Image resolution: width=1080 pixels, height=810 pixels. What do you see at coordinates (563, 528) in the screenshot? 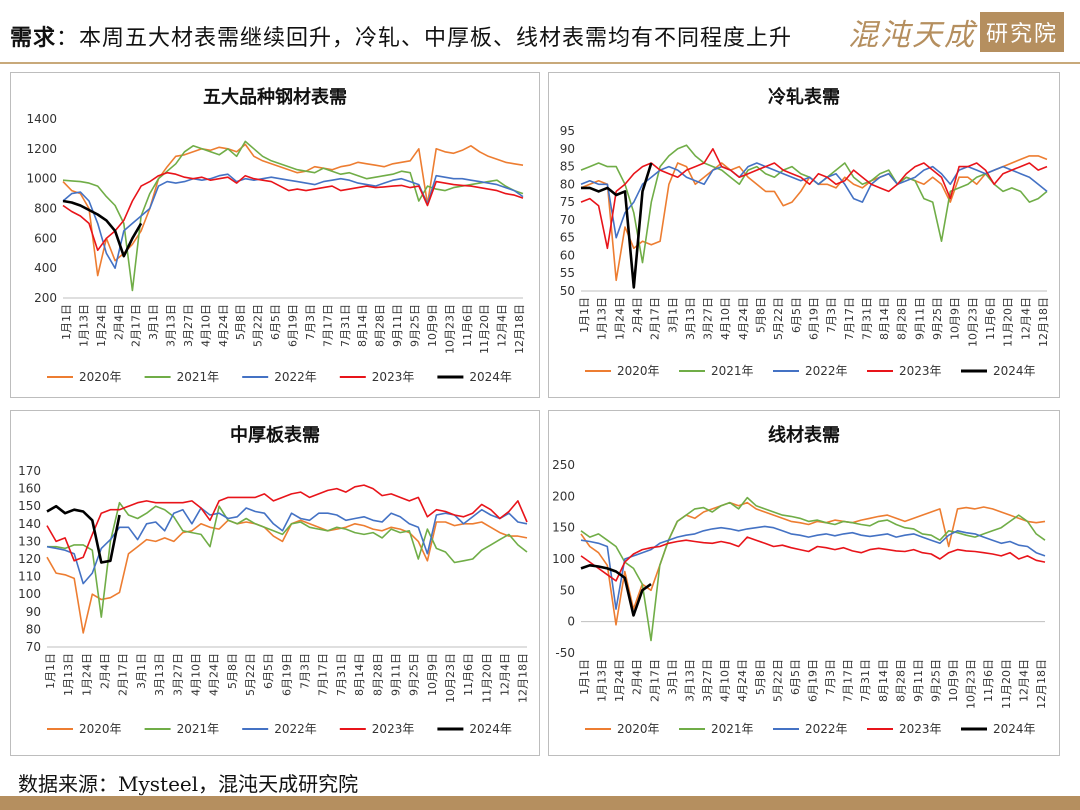
I see `y-tick-label: 150` at bounding box center [563, 528].